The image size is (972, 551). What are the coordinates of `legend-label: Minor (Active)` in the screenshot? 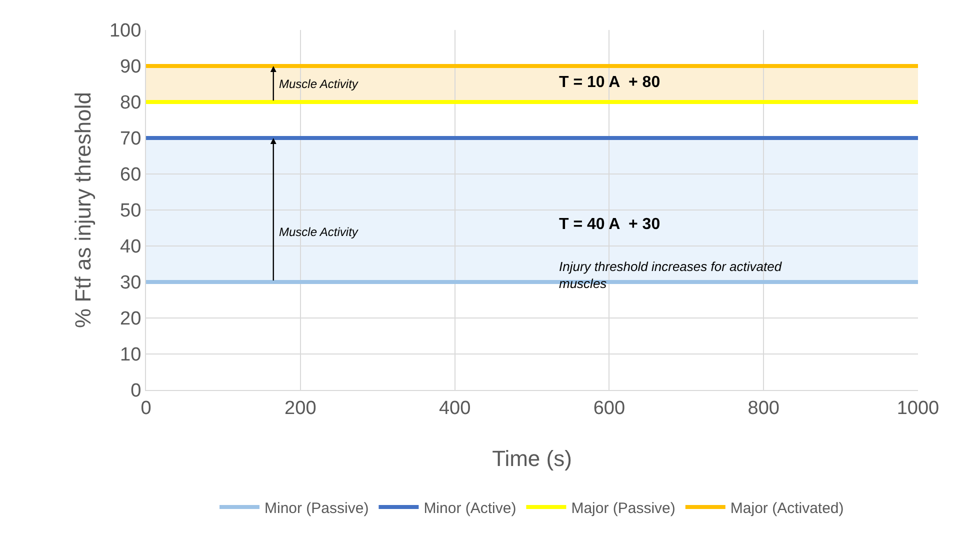 It's located at (470, 508).